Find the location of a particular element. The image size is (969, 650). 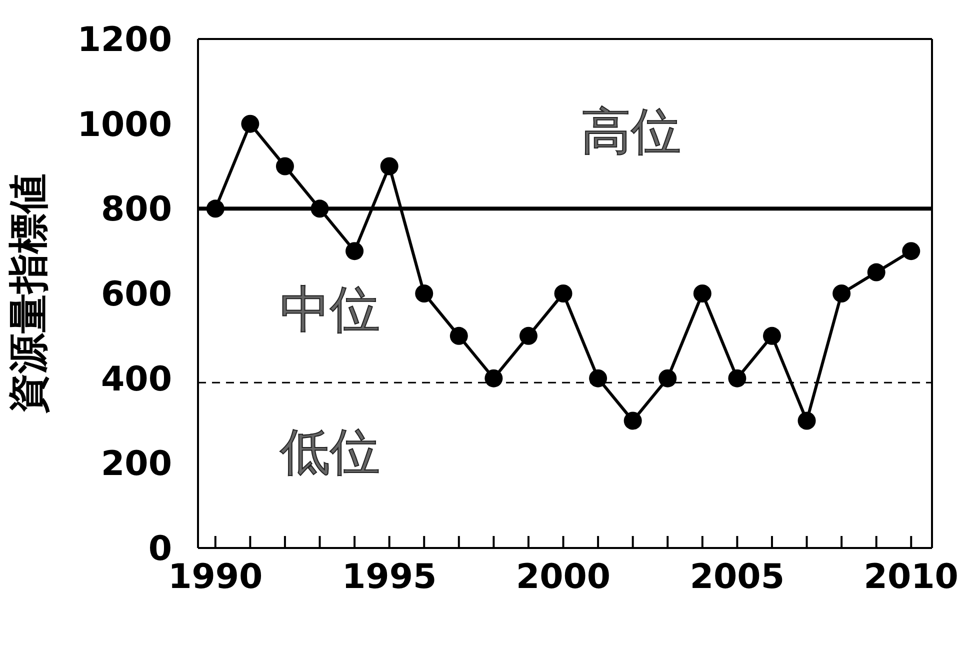

y-tick-label: 400 is located at coordinates (136, 379).